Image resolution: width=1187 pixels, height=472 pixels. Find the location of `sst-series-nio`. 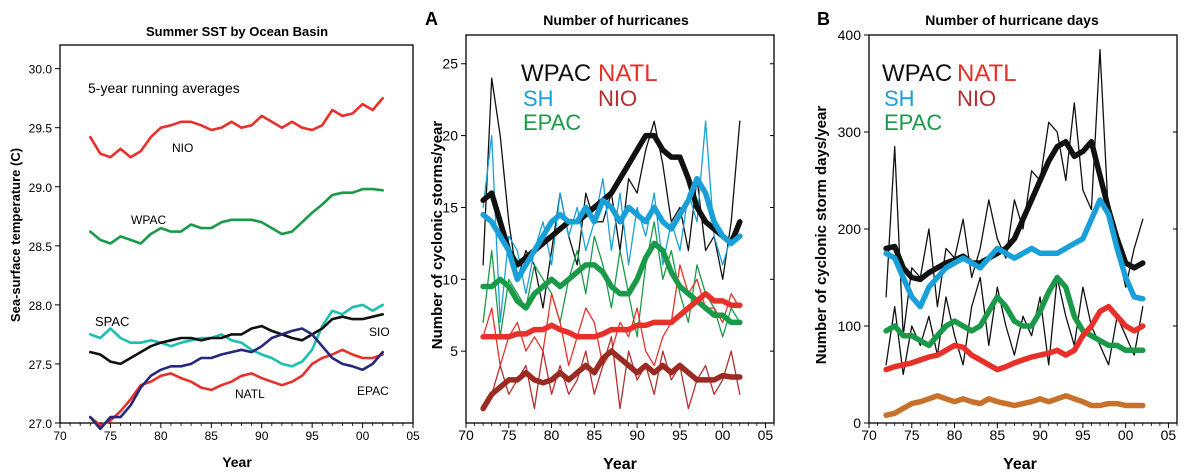

sst-series-nio is located at coordinates (237, 127).